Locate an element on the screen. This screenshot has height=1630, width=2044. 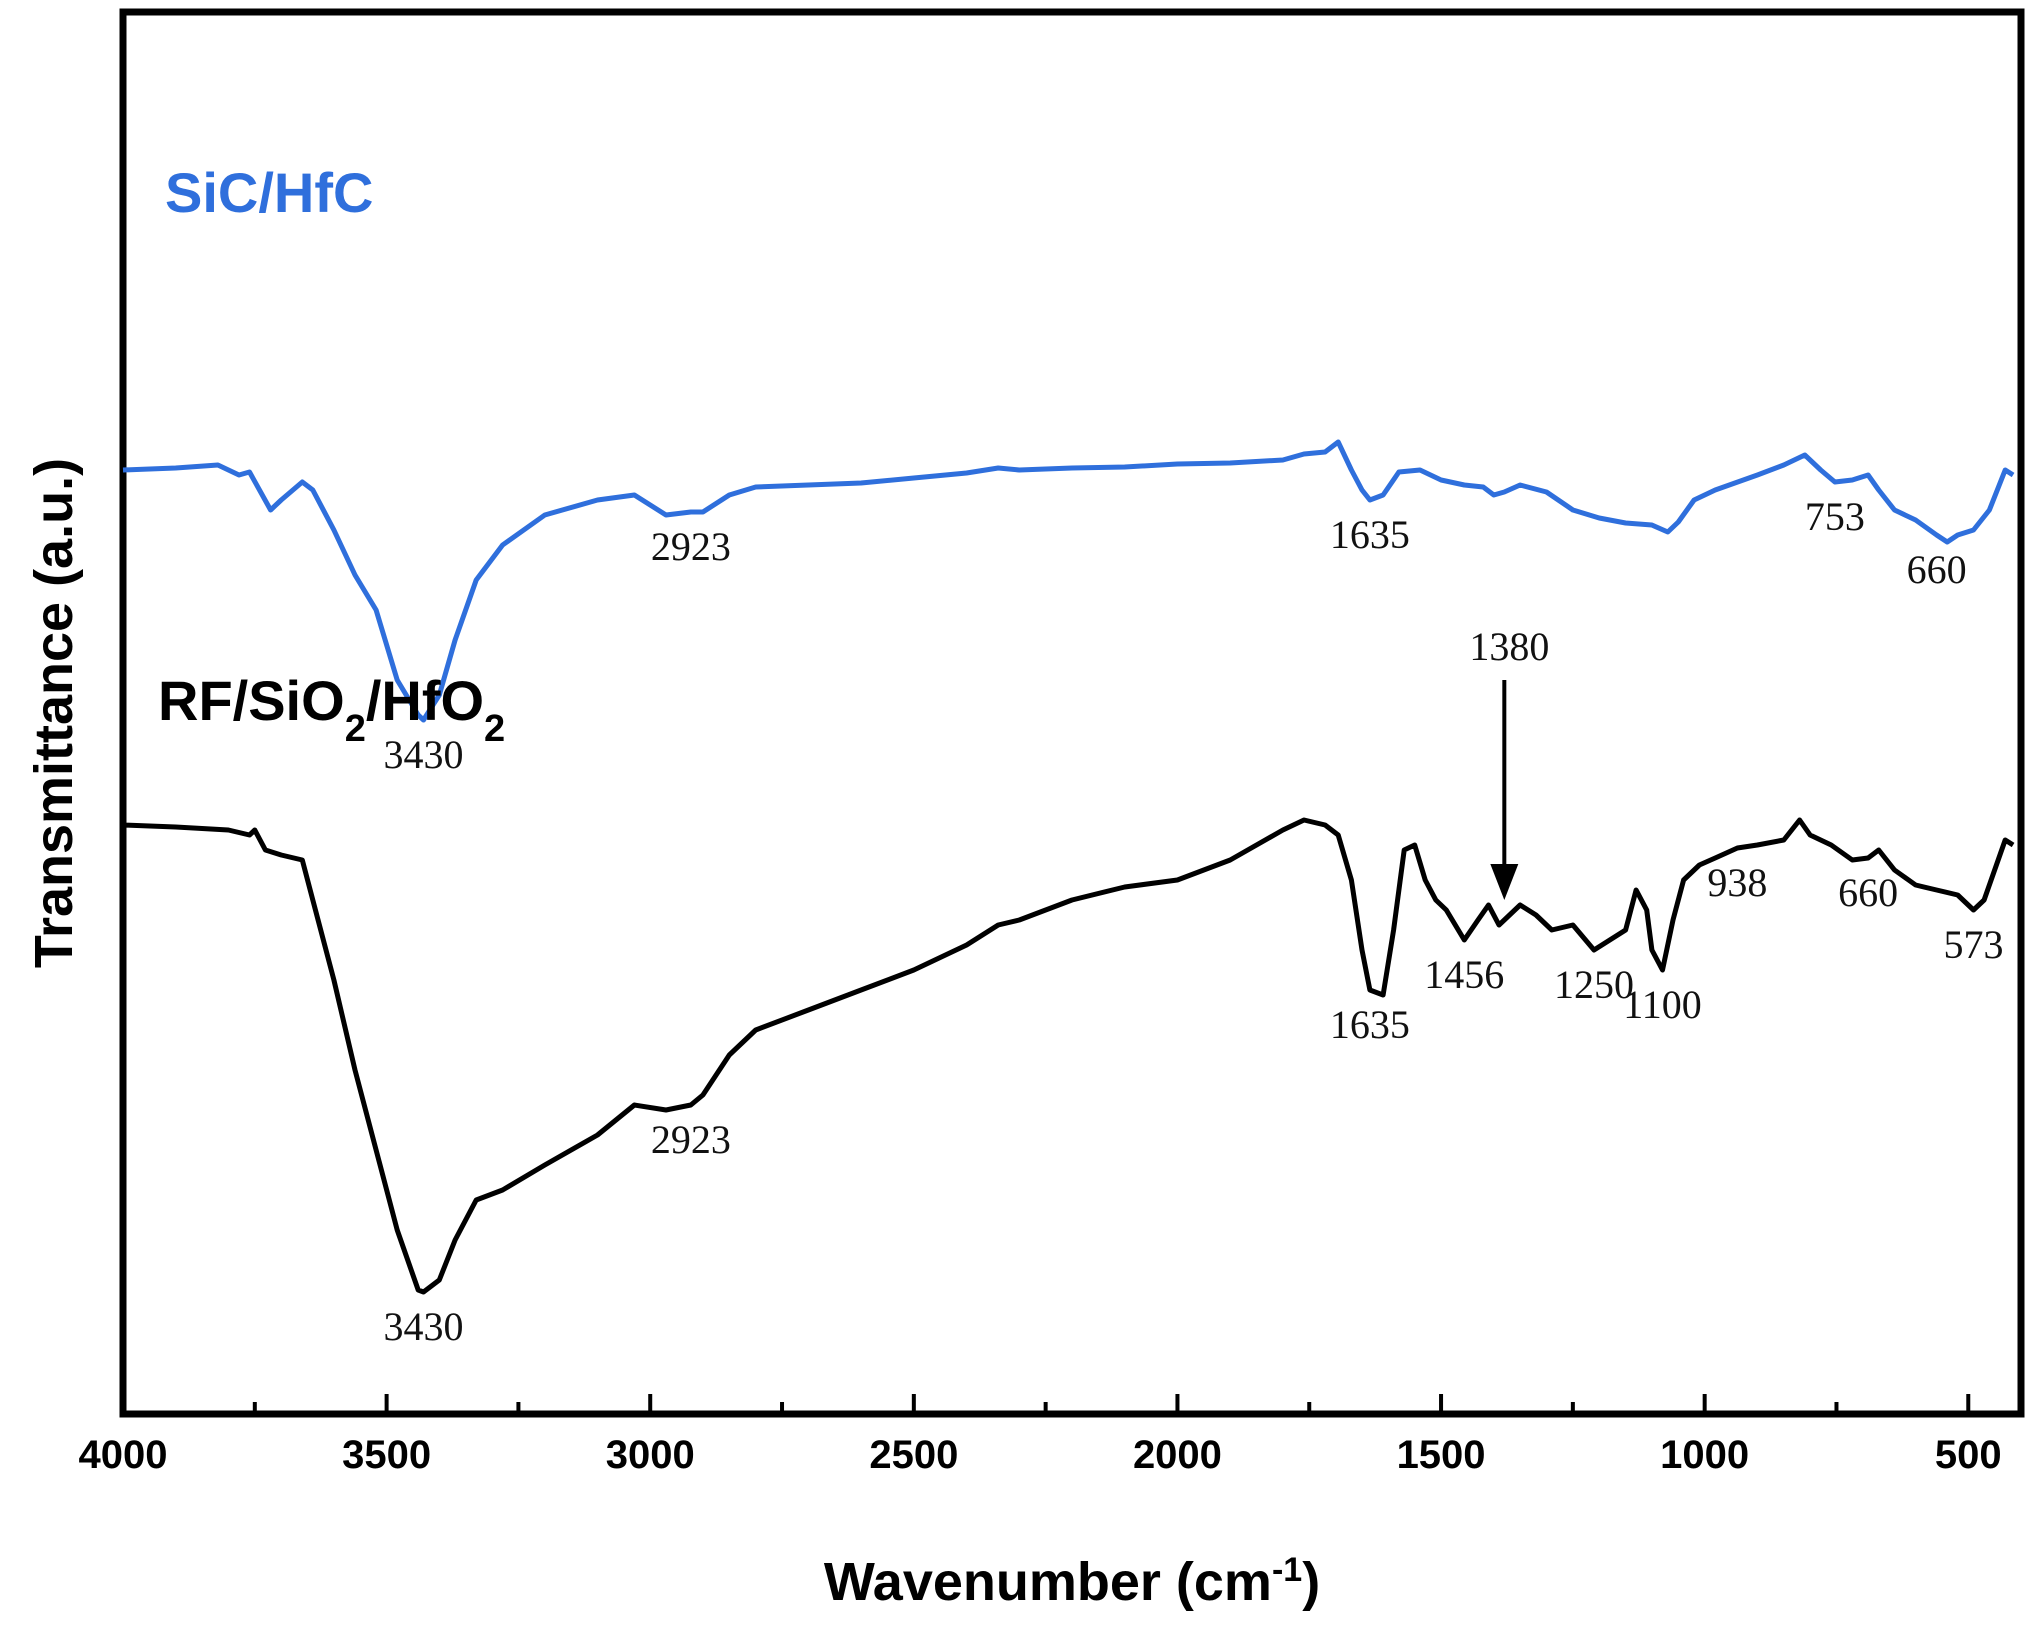
x-tick-label: 1500 is located at coordinates (1441, 1455).